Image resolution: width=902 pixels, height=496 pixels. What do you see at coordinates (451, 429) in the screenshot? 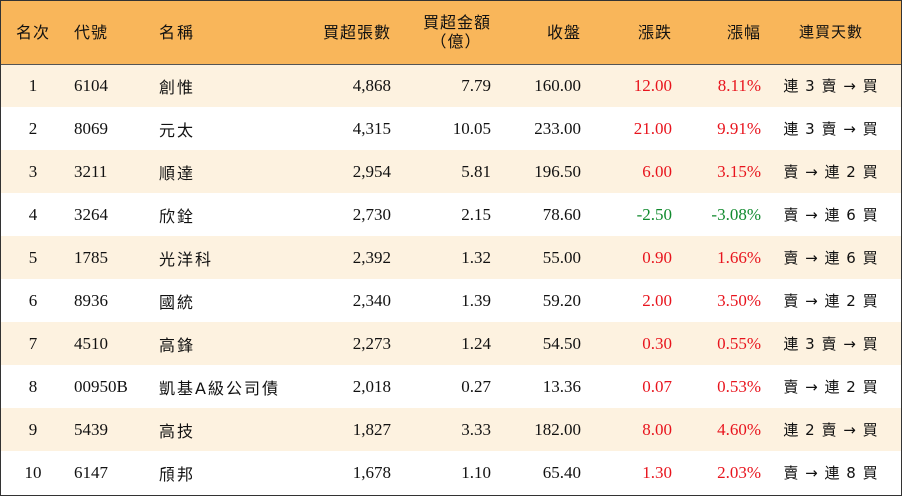
I see `table-row: 9 5439 高技 1,827 3.33 182.00 8.00 4.60% 連 2 賣 → 買` at bounding box center [451, 429].